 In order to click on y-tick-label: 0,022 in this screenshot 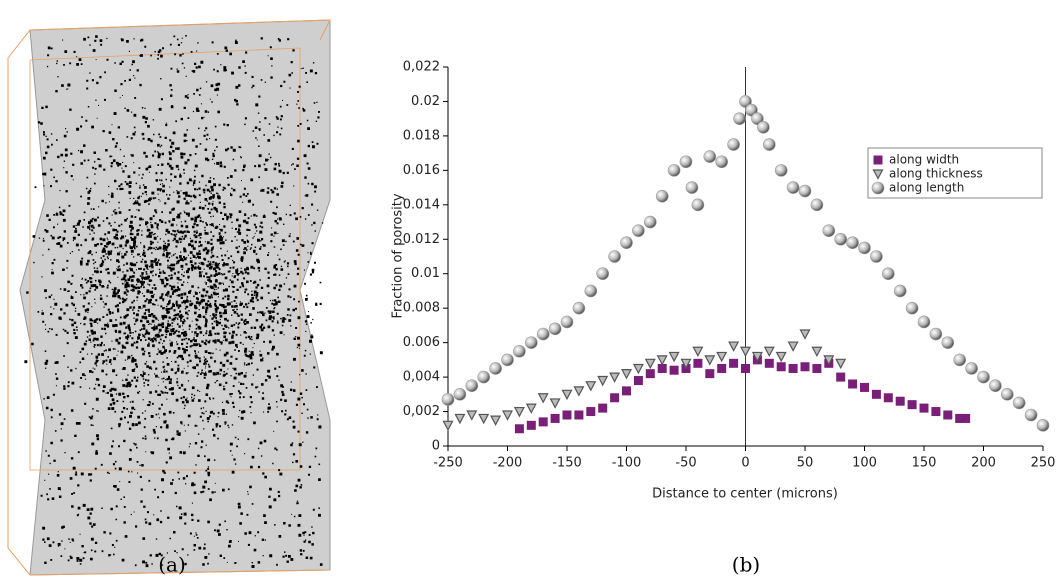, I will do `click(421, 67)`.